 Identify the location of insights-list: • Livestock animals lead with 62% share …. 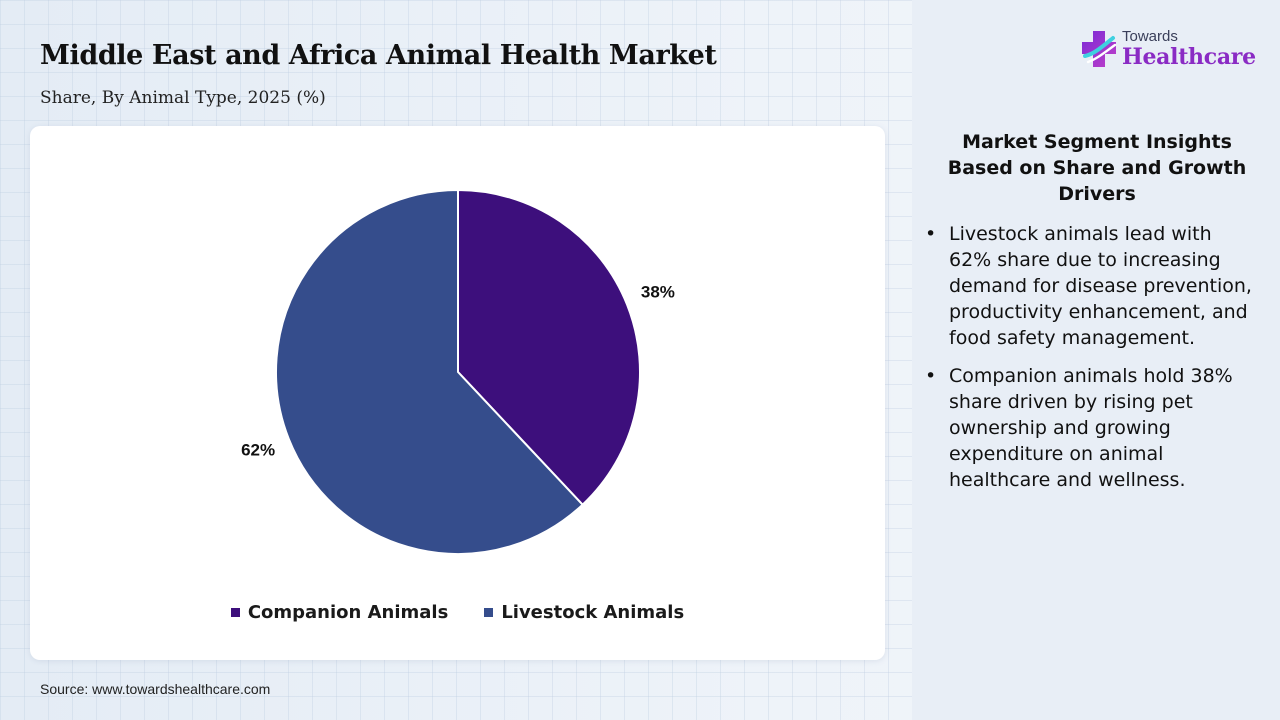
(1089, 363).